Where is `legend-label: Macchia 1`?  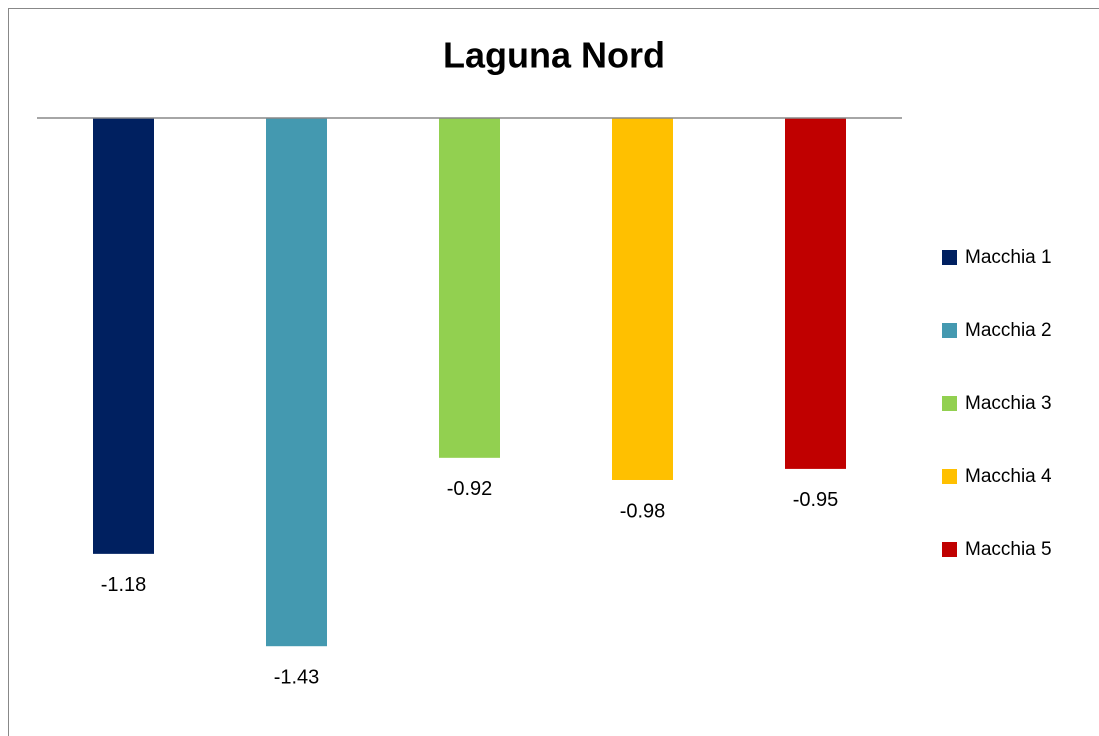 legend-label: Macchia 1 is located at coordinates (1008, 257).